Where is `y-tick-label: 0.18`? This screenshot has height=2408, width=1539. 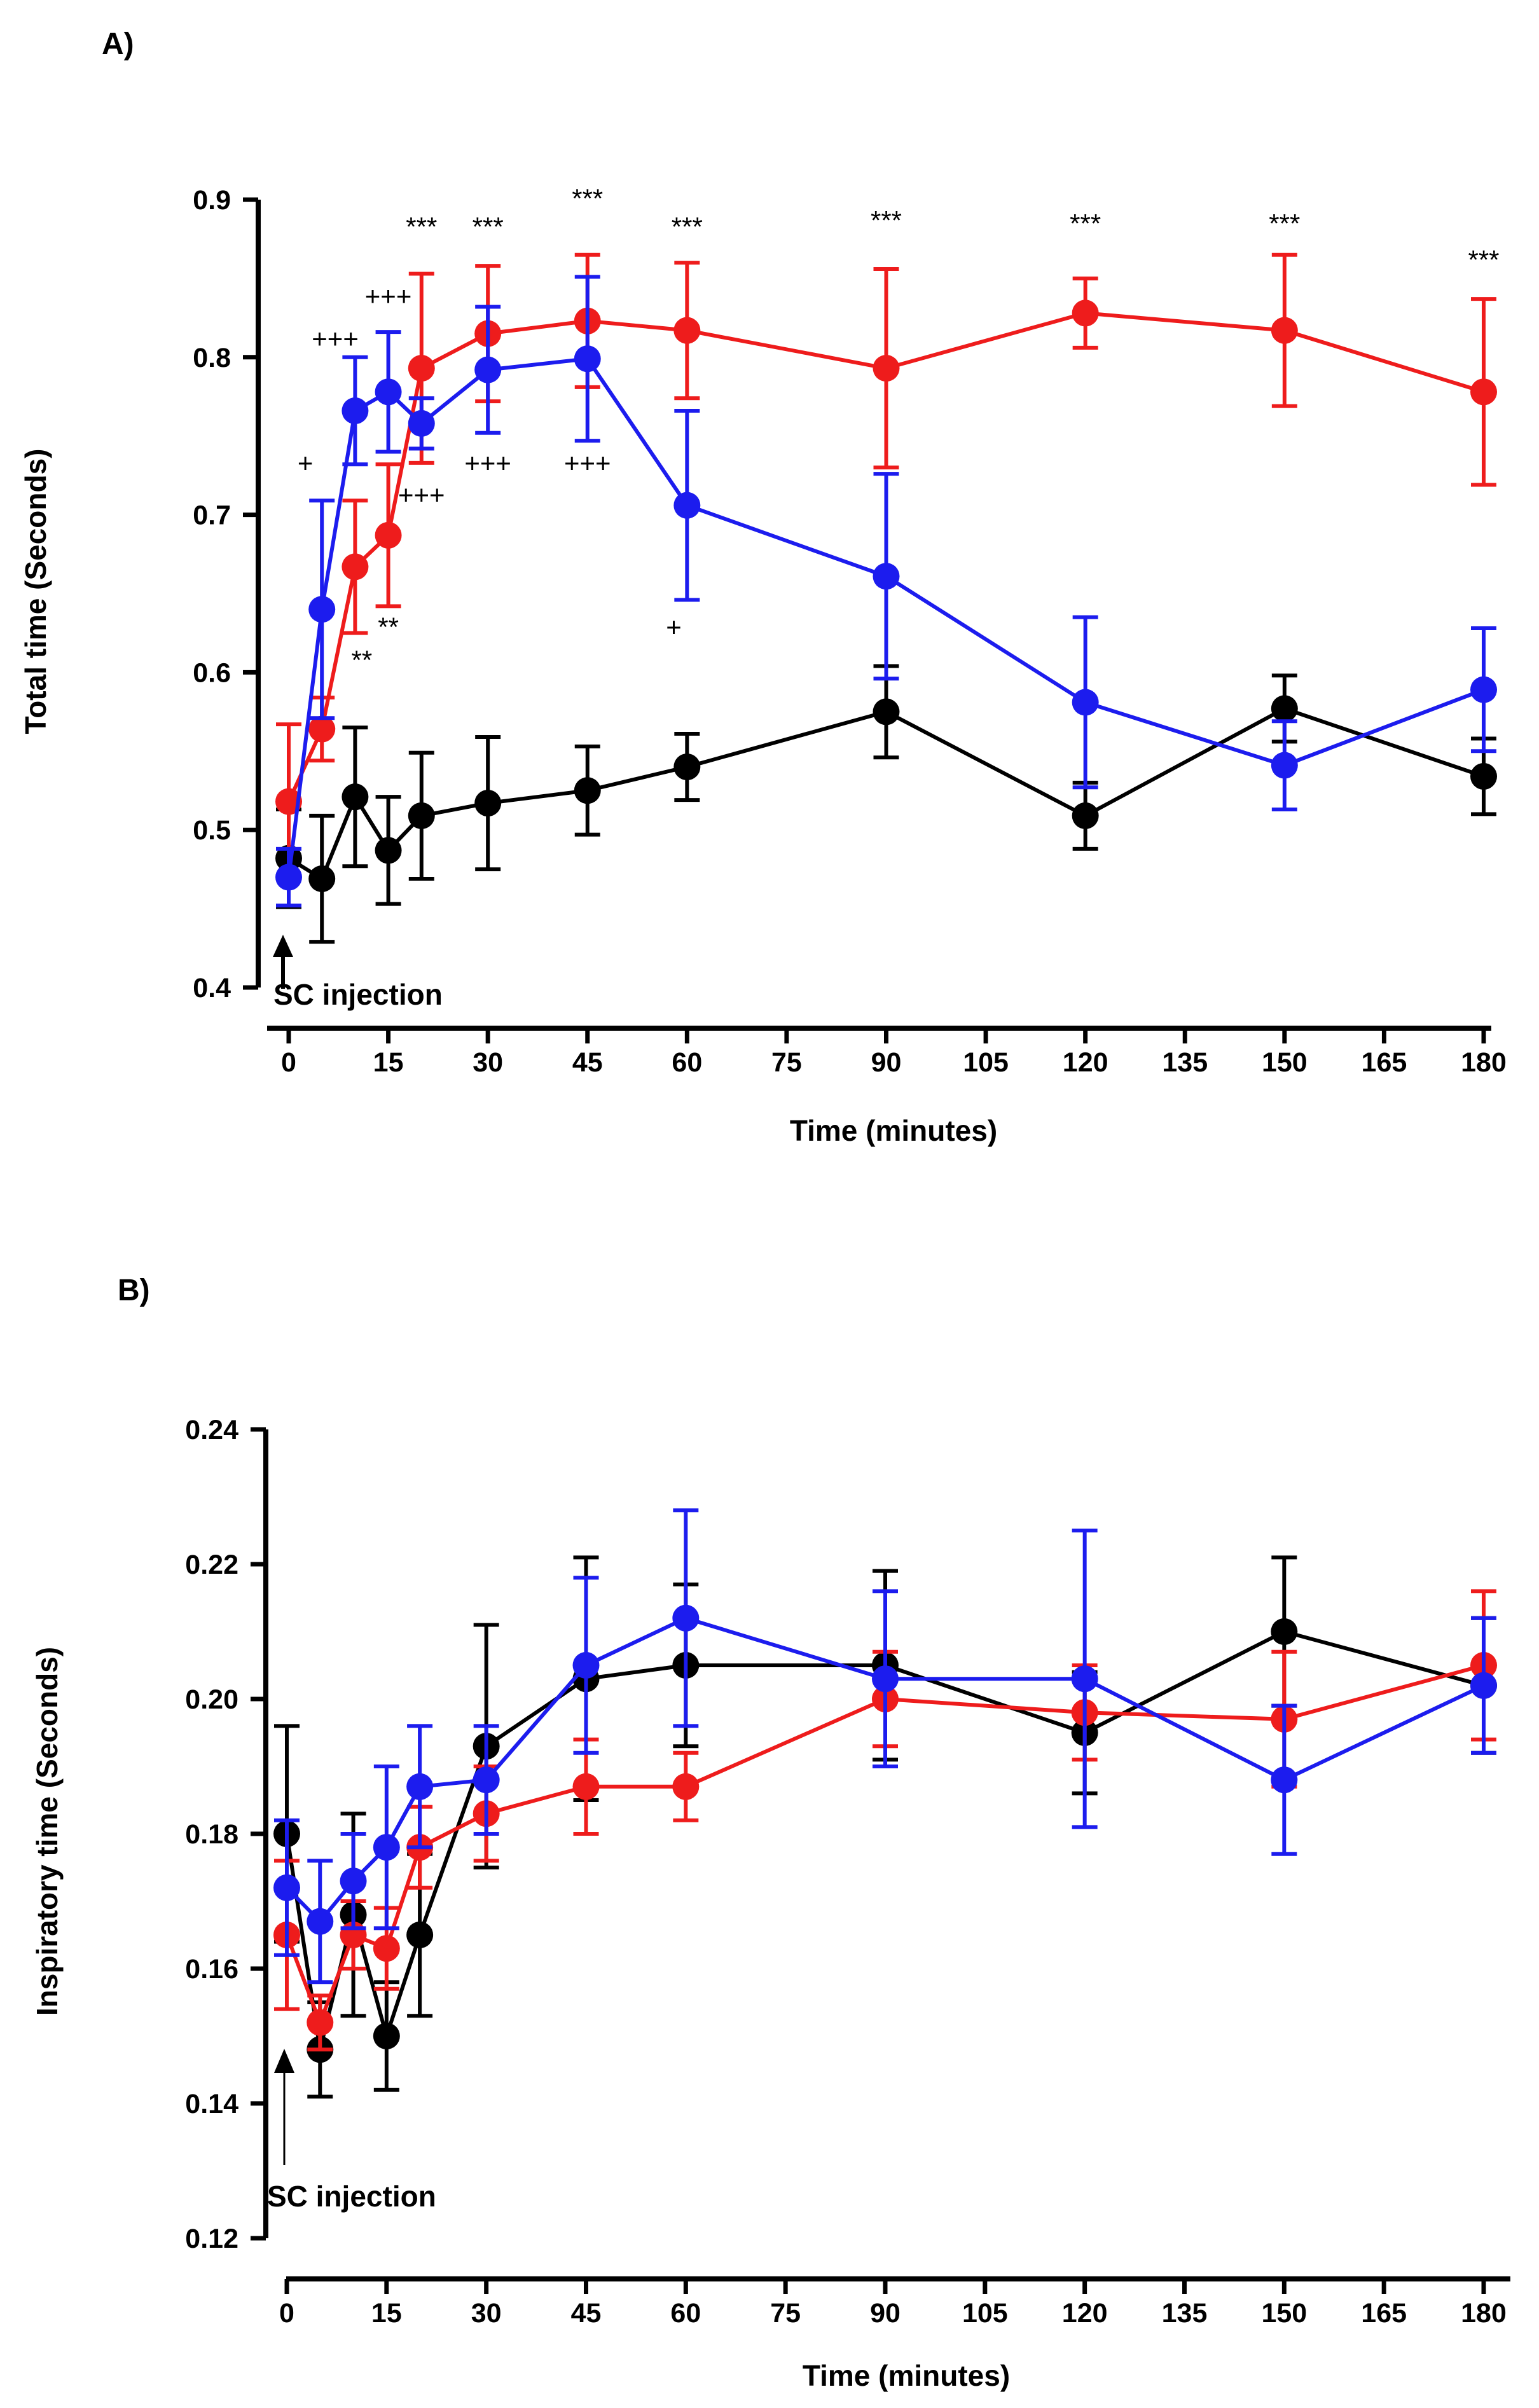 y-tick-label: 0.18 is located at coordinates (211, 1834).